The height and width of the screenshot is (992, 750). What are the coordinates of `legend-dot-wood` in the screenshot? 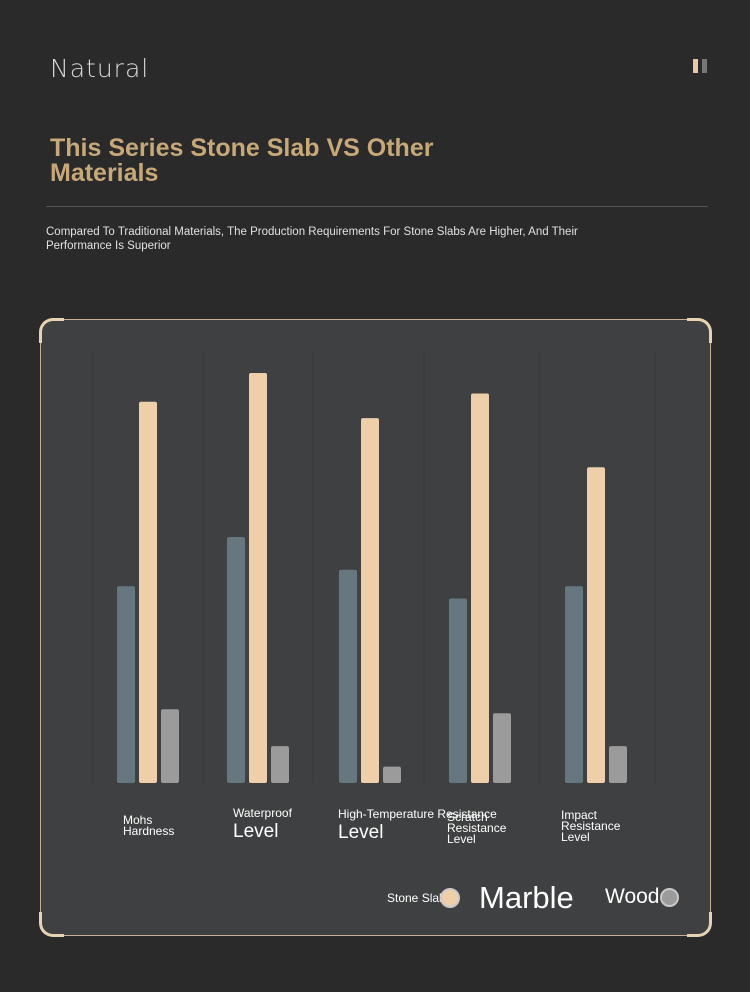 It's located at (670, 897).